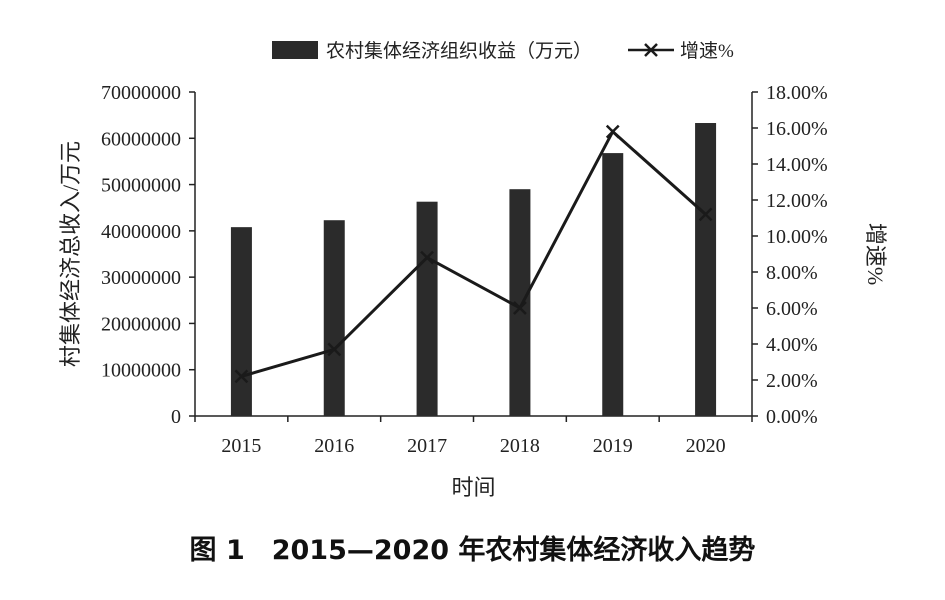 The width and height of the screenshot is (945, 600). Describe the element at coordinates (427, 446) in the screenshot. I see `x-tick-label: 2017` at that location.